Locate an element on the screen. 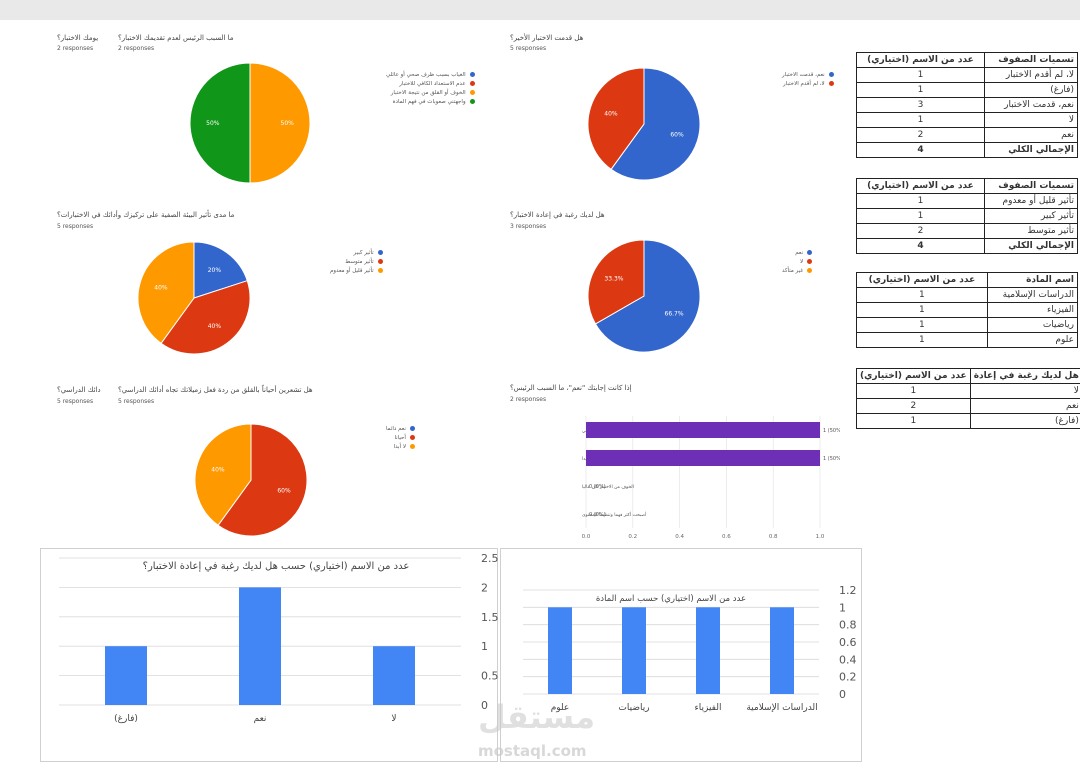 The height and width of the screenshot is (781, 1080). legend-label: عدم الاستعداد الكافي للاختبار is located at coordinates (432, 83).